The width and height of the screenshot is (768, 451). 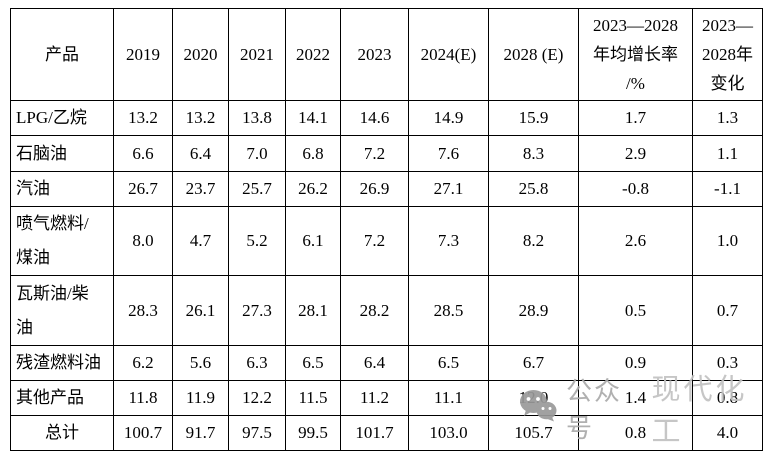 What do you see at coordinates (635, 363) in the screenshot?
I see `value-cell: 0.9` at bounding box center [635, 363].